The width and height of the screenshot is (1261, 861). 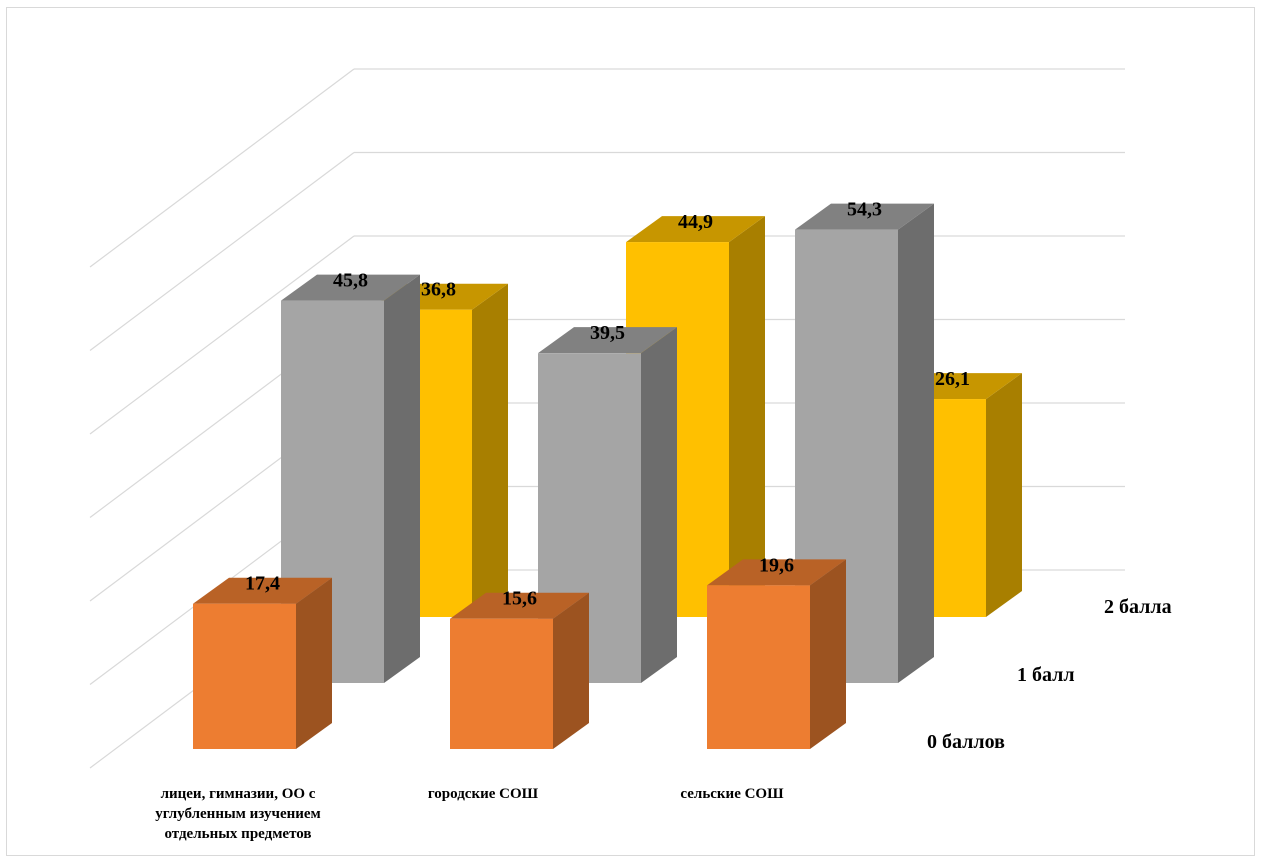 I want to click on data-label: 19,6, so click(x=776, y=565).